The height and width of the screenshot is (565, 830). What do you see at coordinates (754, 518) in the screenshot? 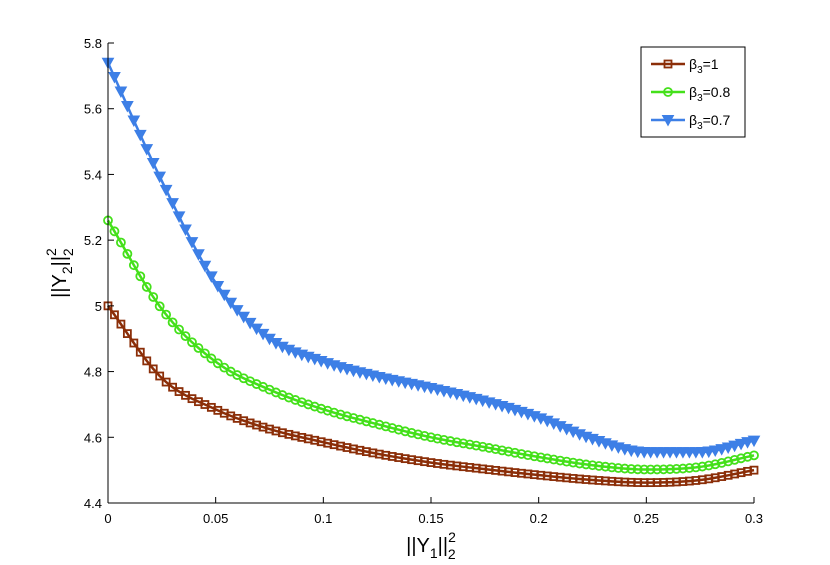
I see `x-tick-label: 0.3` at bounding box center [754, 518].